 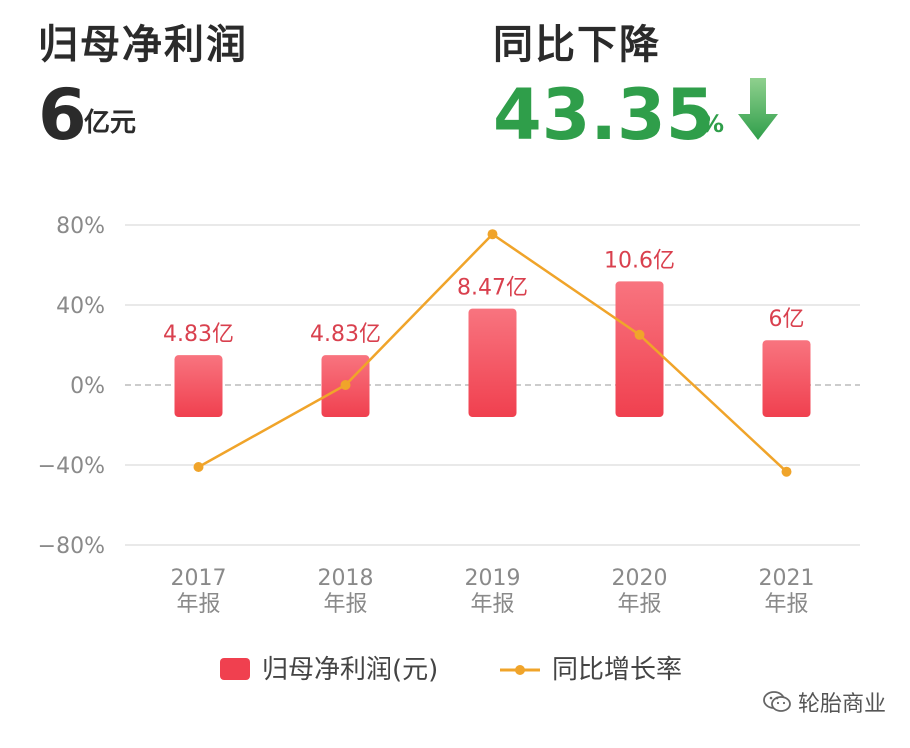 I want to click on y-tick-label: 40%, so click(x=80, y=306).